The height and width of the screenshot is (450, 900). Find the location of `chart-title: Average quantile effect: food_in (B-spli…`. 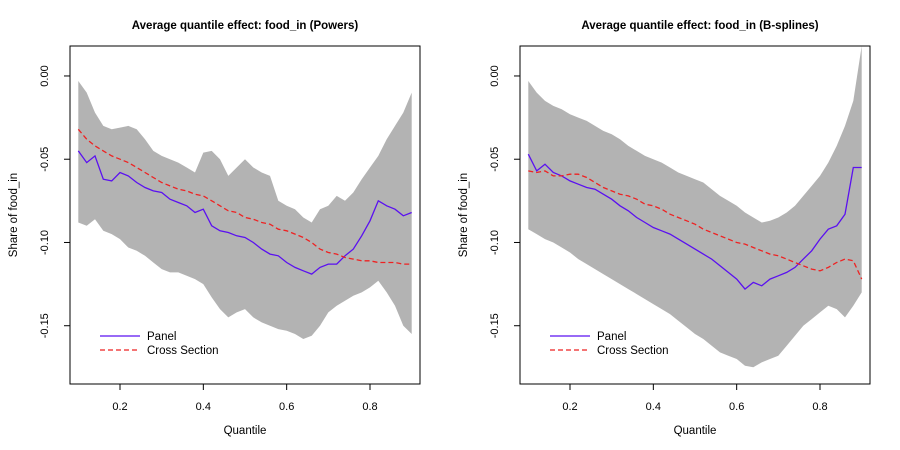

chart-title: Average quantile effect: food_in (B-spli… is located at coordinates (699, 26).